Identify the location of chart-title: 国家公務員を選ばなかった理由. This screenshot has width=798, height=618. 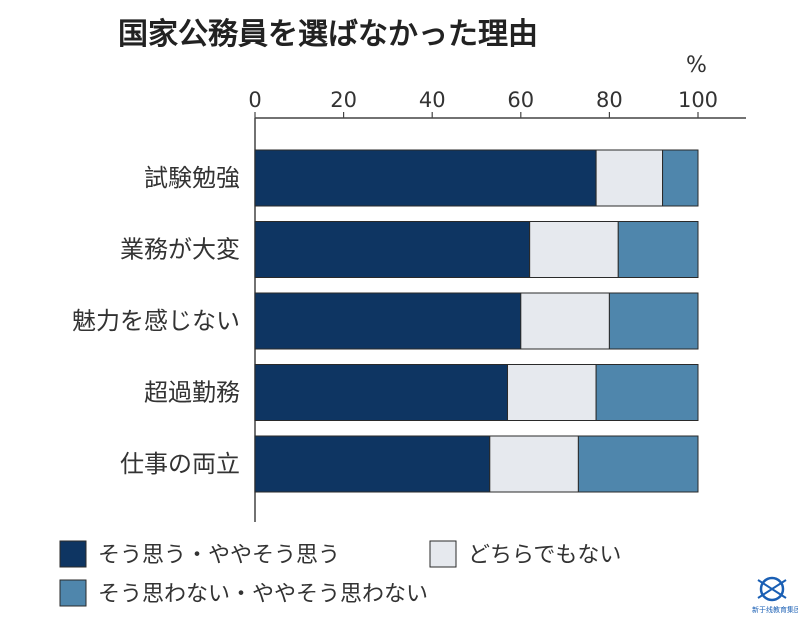
(328, 34).